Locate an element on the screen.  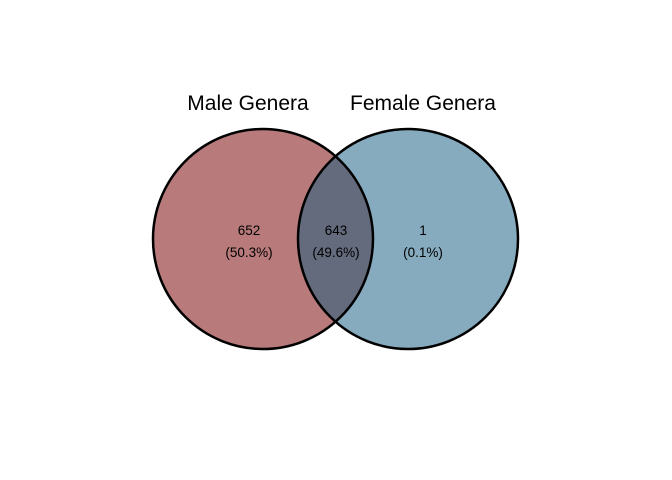
female-only-count: 1 is located at coordinates (423, 230).